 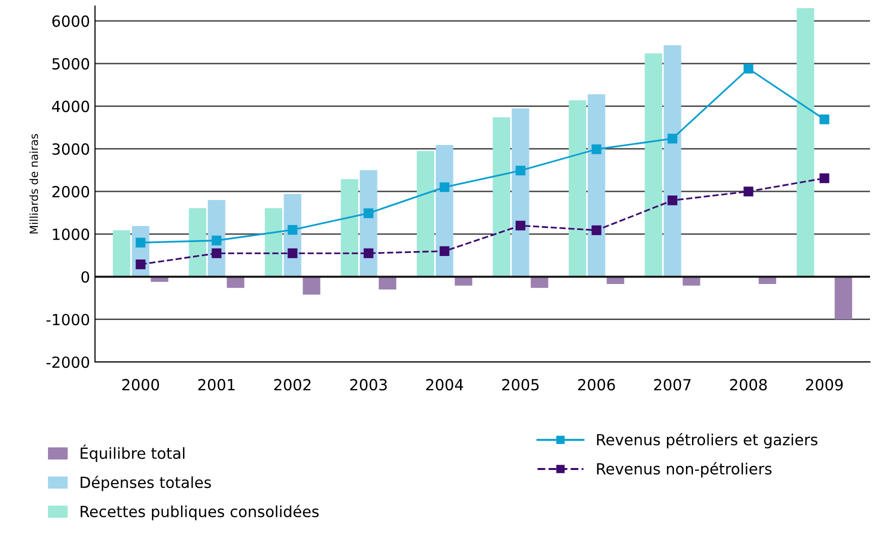 What do you see at coordinates (71, 64) in the screenshot?
I see `y-tick-label: 5000` at bounding box center [71, 64].